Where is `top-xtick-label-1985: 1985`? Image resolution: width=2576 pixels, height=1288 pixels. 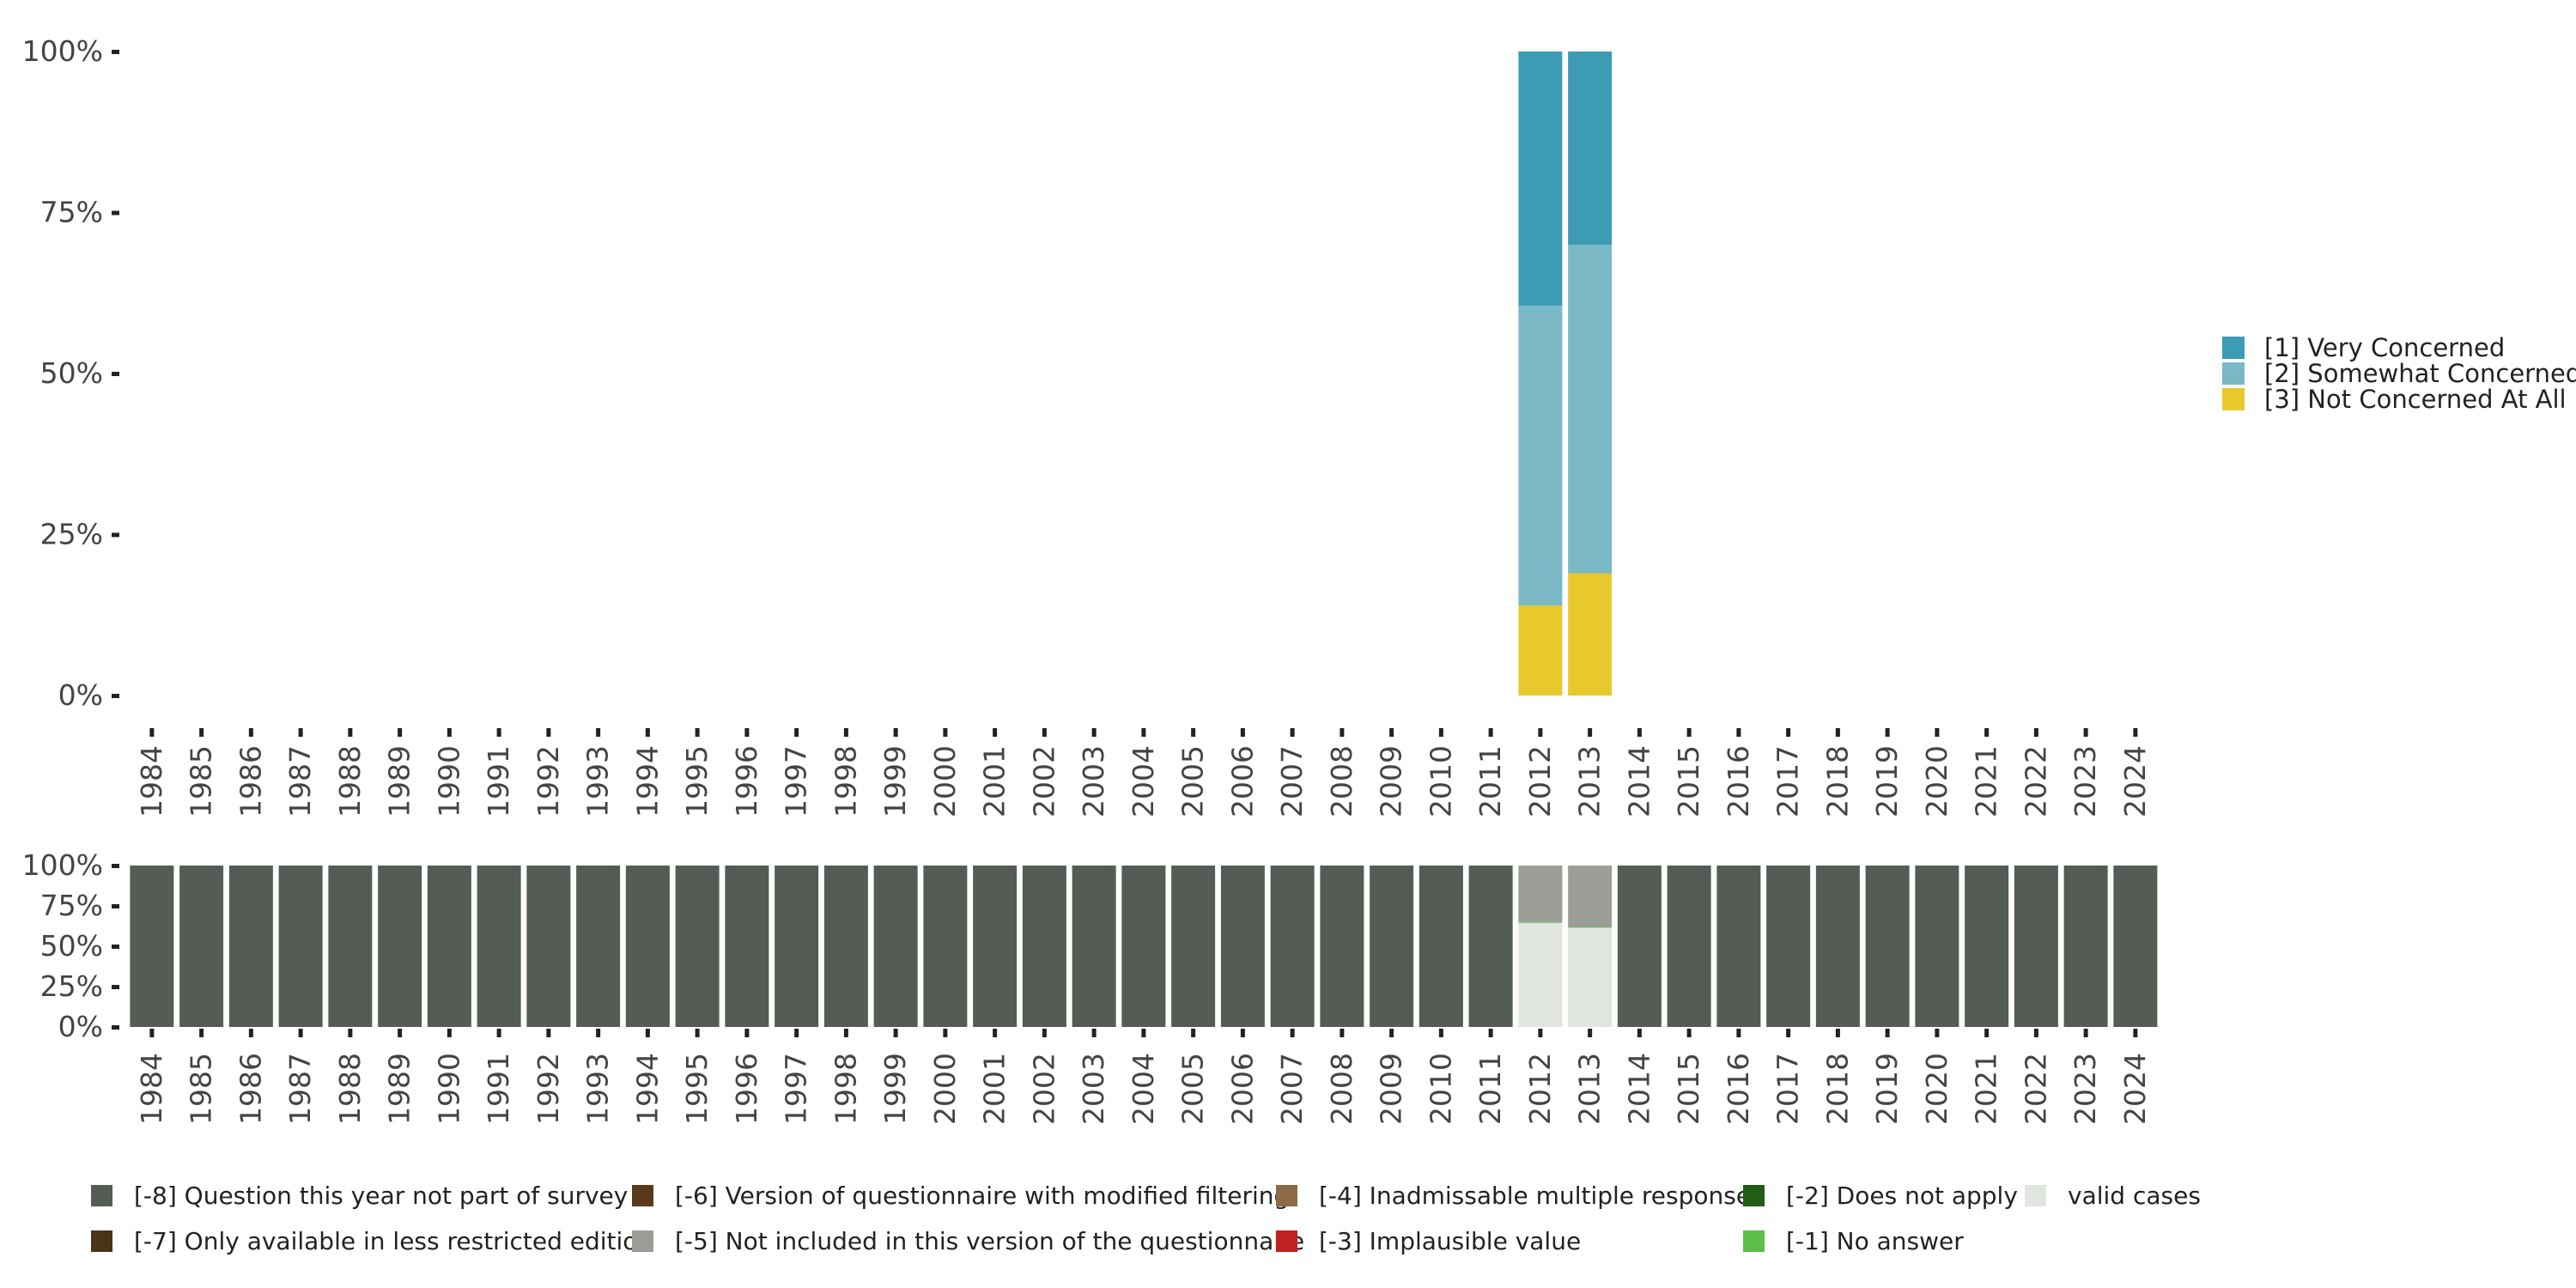 top-xtick-label-1985: 1985 is located at coordinates (202, 781).